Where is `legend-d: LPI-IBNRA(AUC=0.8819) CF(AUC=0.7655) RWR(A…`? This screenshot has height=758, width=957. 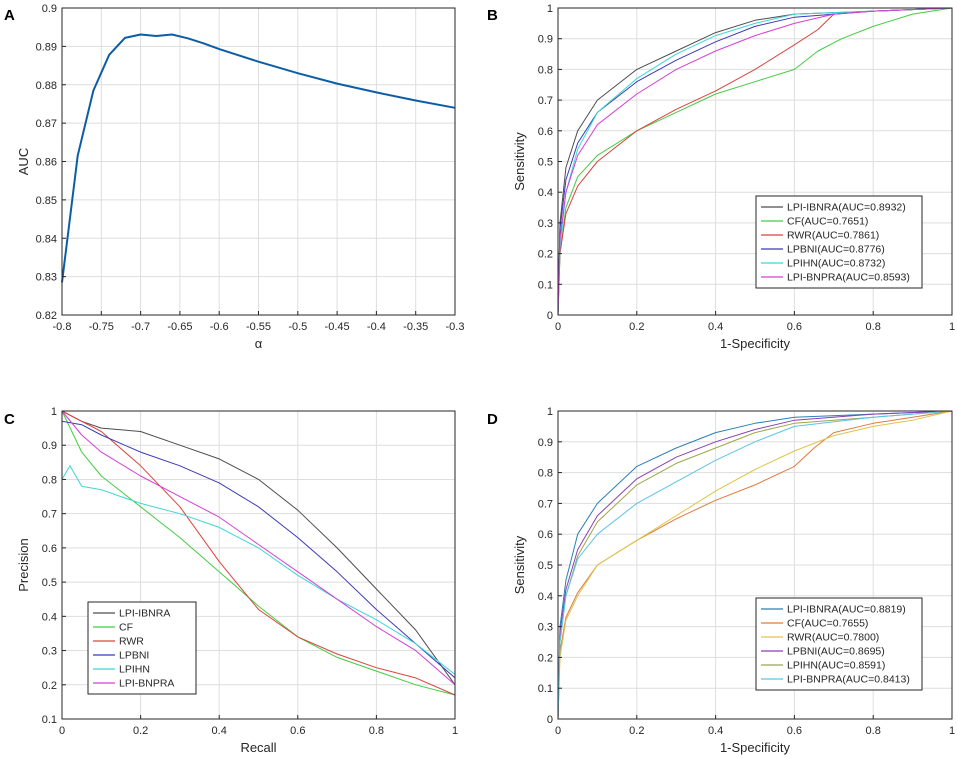
legend-d: LPI-IBNRA(AUC=0.8819) CF(AUC=0.7655) RWR(A… is located at coordinates (839, 644).